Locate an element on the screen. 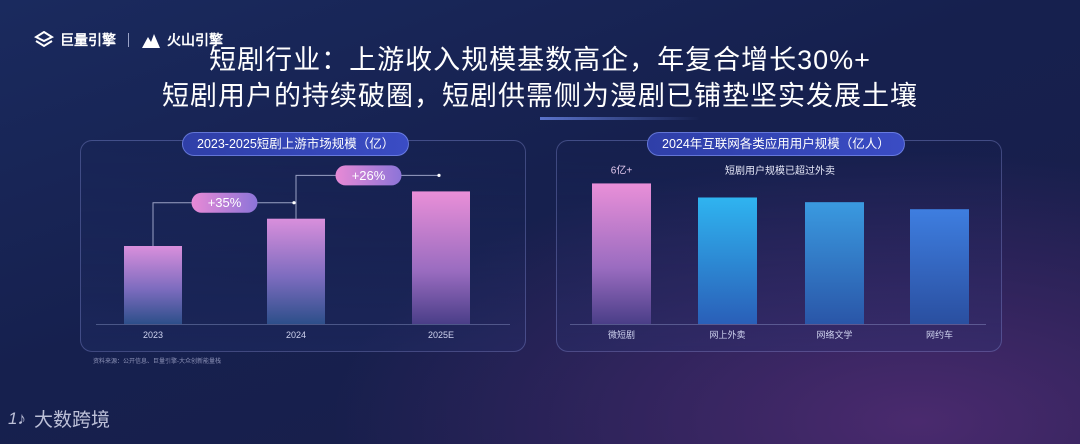 The height and width of the screenshot is (444, 1080). bar-2024 is located at coordinates (296, 271).